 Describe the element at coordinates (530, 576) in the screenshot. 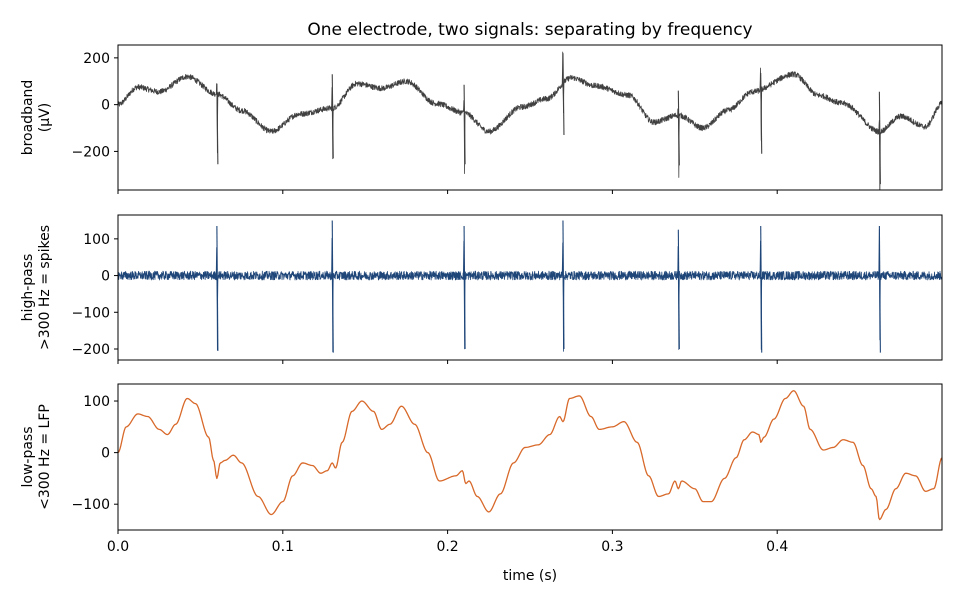

I see `x-axis-label: time (s)` at that location.